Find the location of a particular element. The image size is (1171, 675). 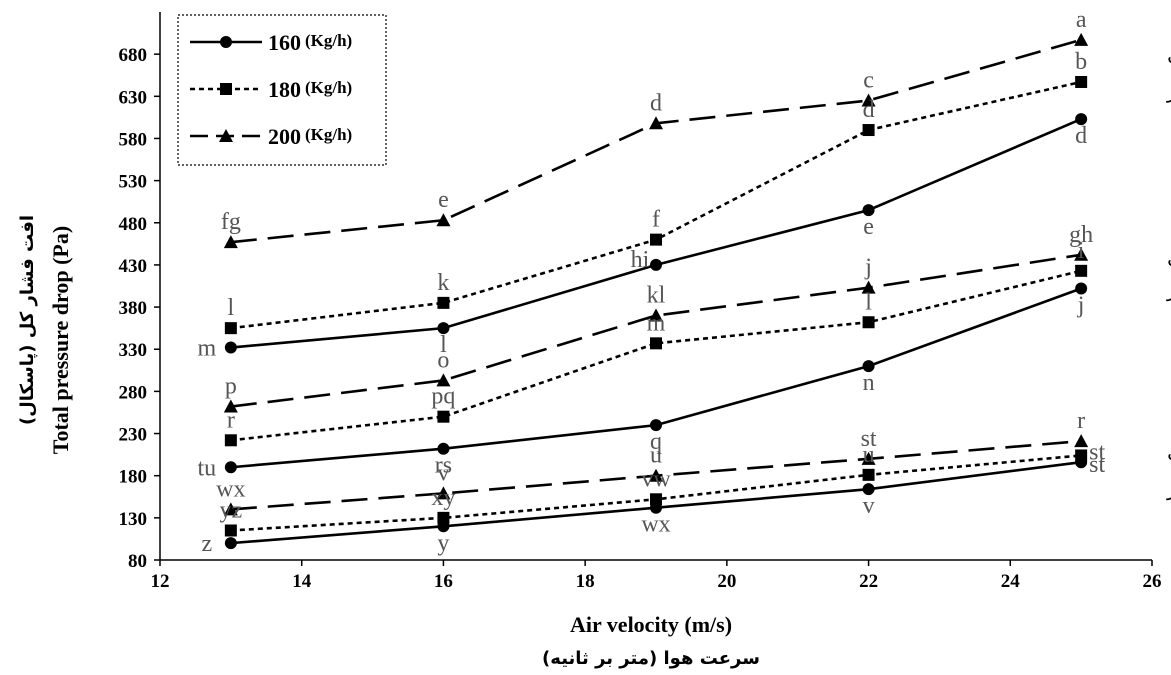

significance-letter: b is located at coordinates (1081, 62).